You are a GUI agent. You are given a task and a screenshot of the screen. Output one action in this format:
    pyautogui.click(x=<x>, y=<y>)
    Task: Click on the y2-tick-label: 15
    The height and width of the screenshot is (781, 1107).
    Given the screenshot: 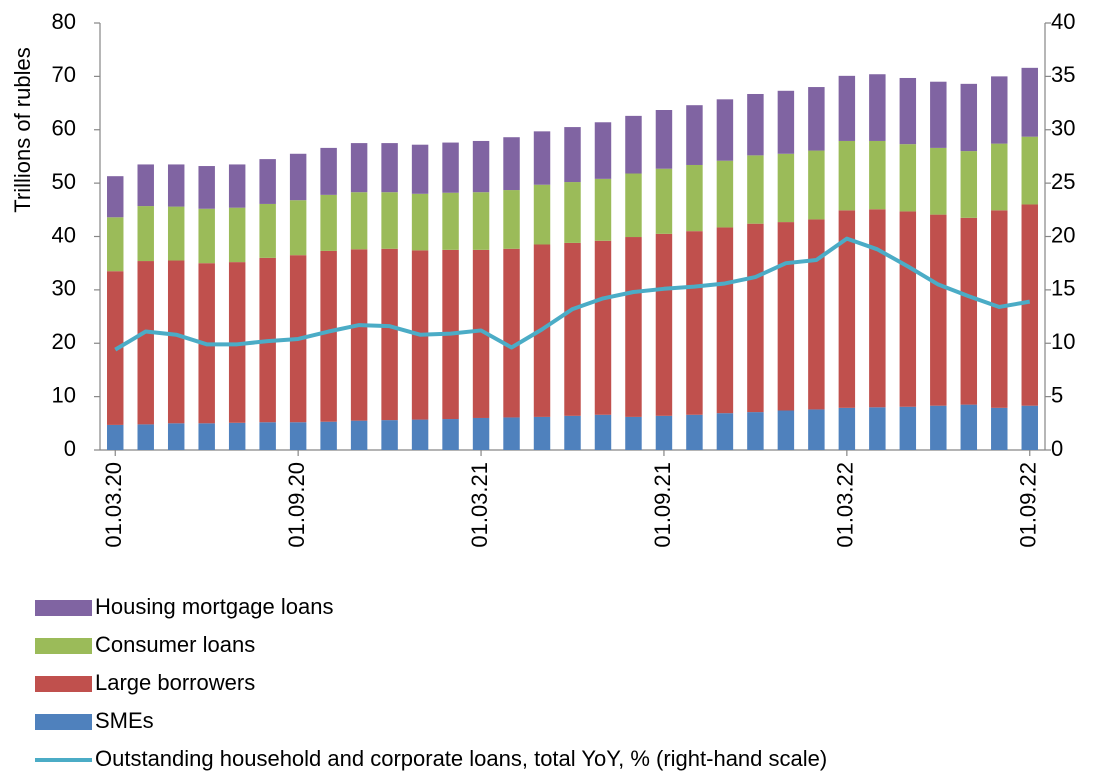 What is the action you would take?
    pyautogui.click(x=1063, y=288)
    